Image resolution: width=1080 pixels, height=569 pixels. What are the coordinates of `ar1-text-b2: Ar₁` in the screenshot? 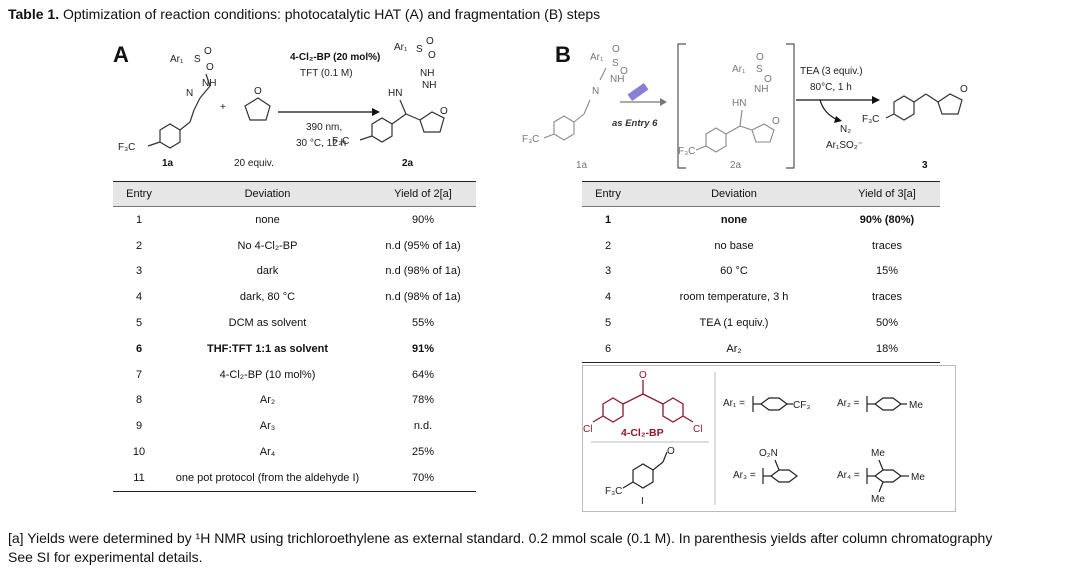 It's located at (739, 69).